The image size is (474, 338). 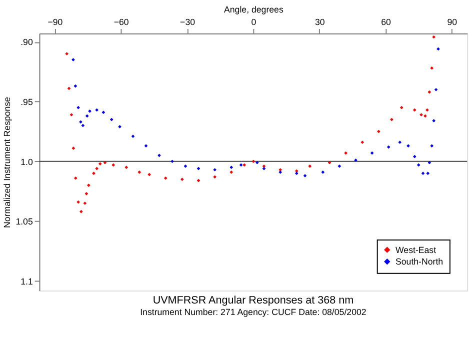 I want to click on x-tick-label: 90, so click(x=452, y=22).